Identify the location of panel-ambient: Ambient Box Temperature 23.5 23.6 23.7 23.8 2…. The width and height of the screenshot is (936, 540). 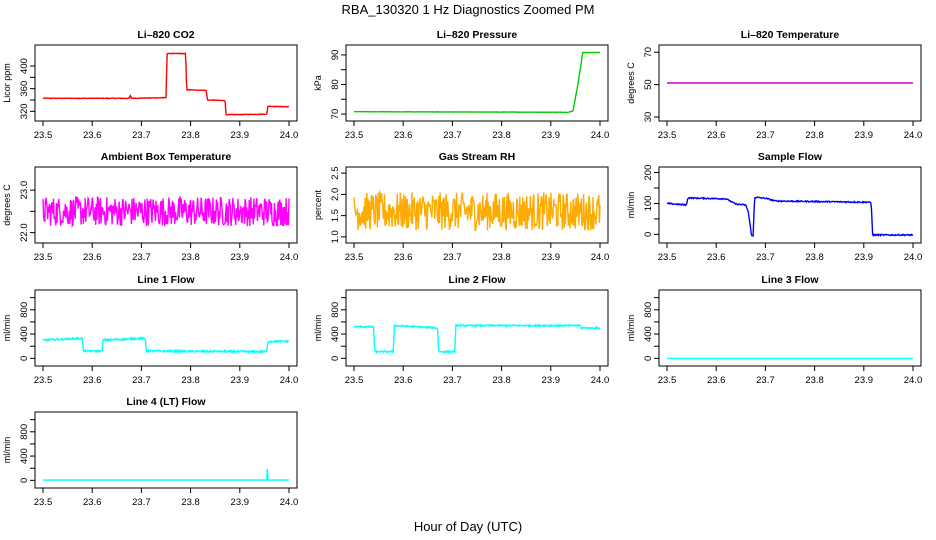
(150, 207).